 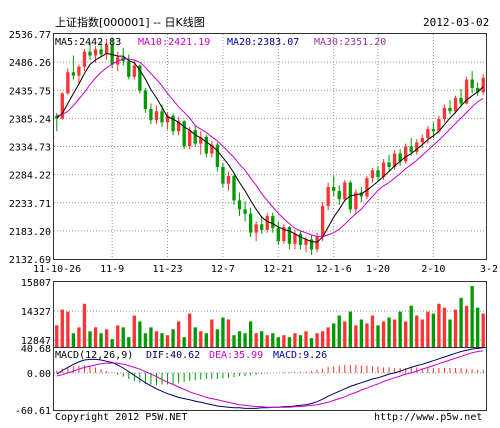 I want to click on price-y-tick: 2536.77, so click(x=30, y=35).